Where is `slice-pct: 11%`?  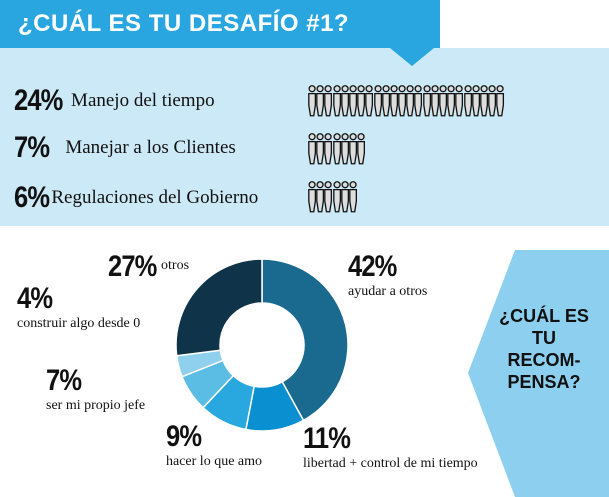 slice-pct: 11% is located at coordinates (327, 438).